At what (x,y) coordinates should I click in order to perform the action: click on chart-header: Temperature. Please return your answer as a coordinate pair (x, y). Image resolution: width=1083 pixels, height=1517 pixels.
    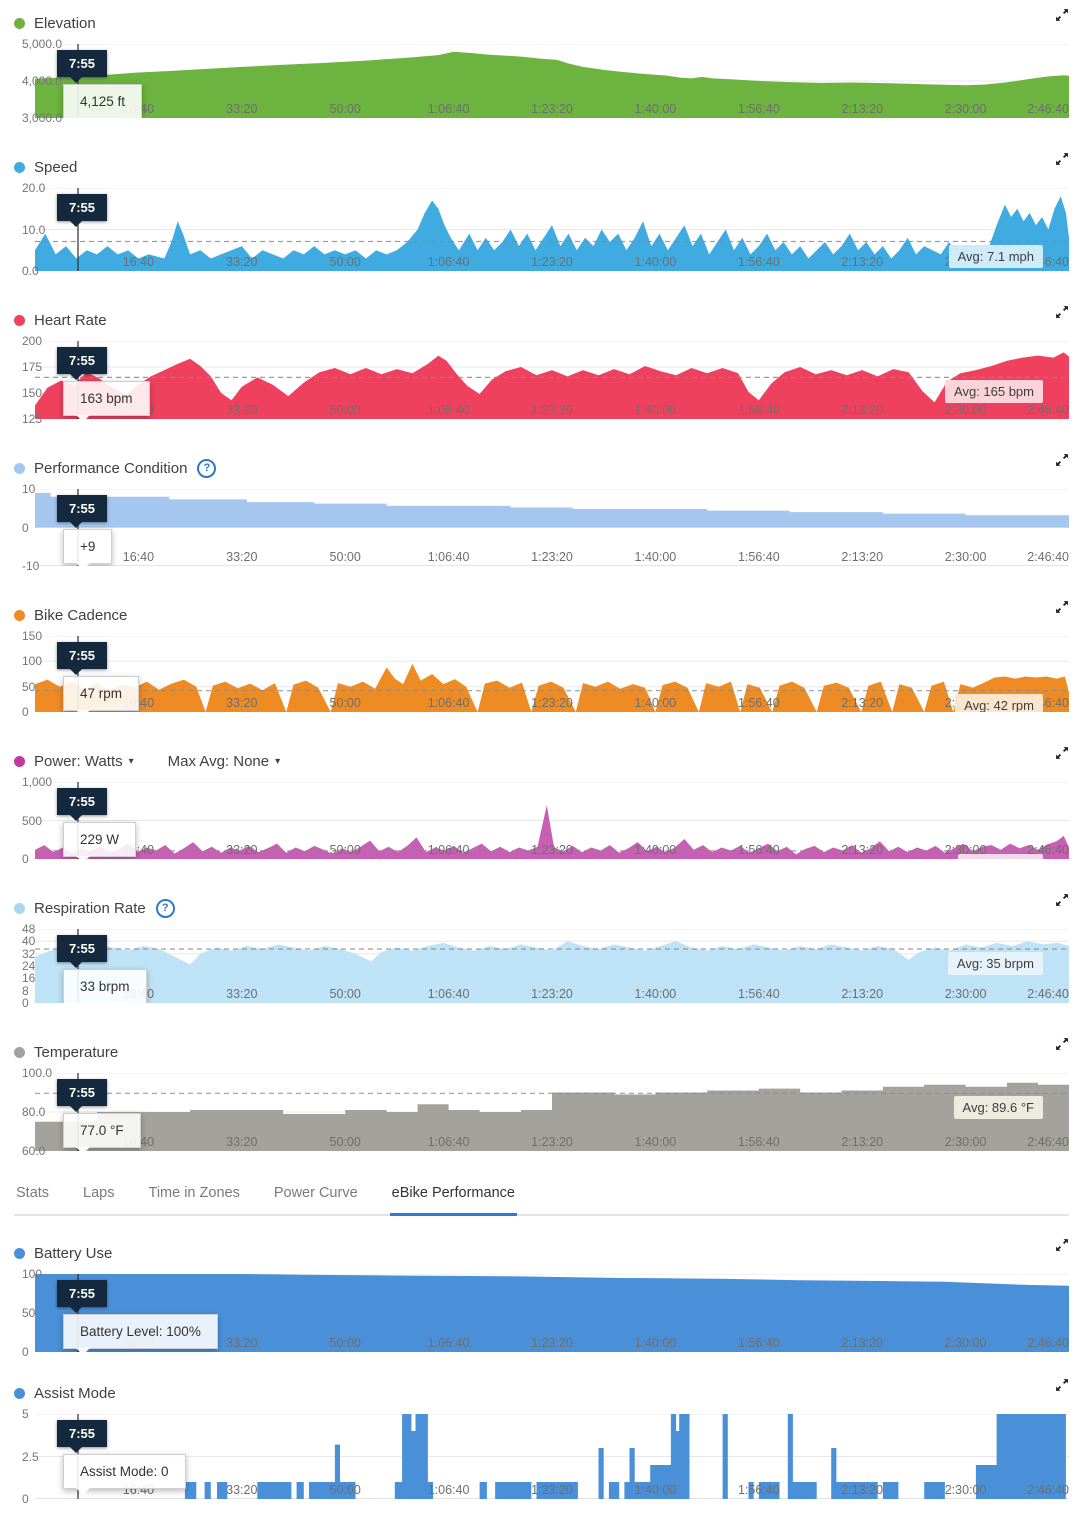
    Looking at the image, I should click on (541, 1050).